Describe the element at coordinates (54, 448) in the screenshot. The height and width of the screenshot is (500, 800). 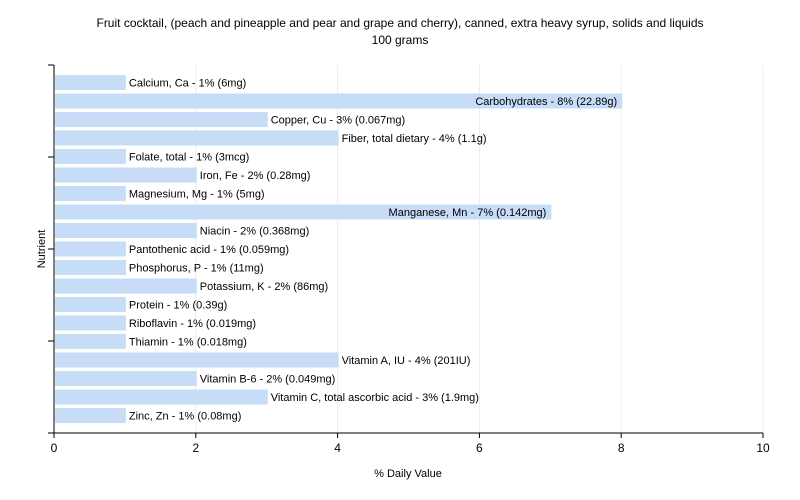
I see `x-tick-label: 0` at that location.